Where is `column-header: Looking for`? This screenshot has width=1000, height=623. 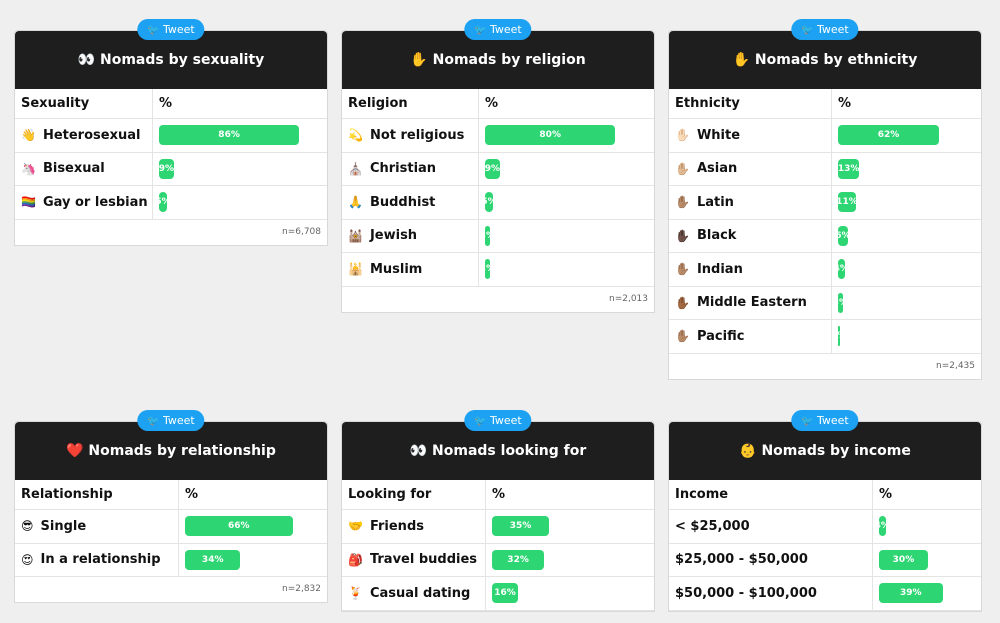 column-header: Looking for is located at coordinates (414, 494).